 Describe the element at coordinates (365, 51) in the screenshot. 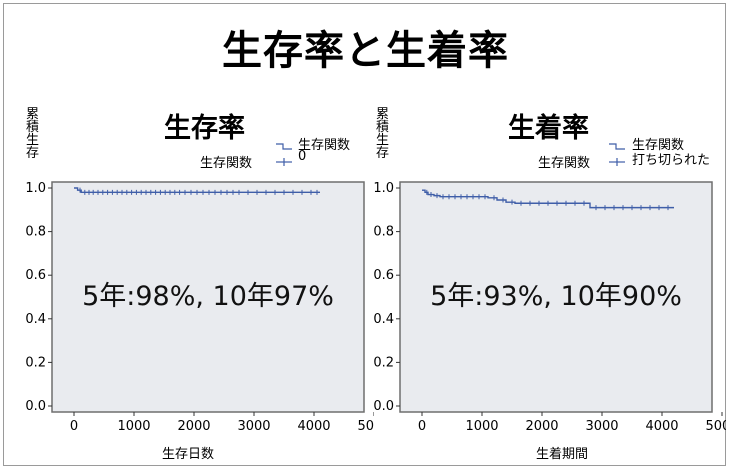

I see `main-title: 生存率と生着率` at that location.